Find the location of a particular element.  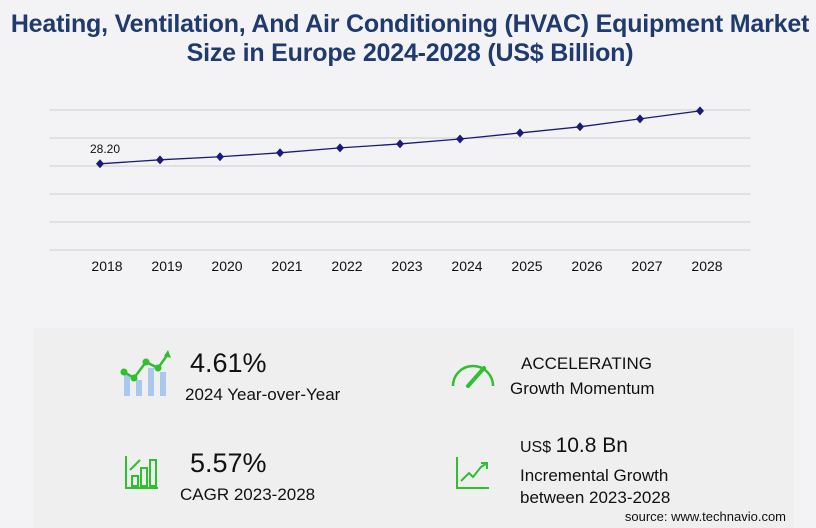

x-tick-label: 2025 is located at coordinates (526, 266).